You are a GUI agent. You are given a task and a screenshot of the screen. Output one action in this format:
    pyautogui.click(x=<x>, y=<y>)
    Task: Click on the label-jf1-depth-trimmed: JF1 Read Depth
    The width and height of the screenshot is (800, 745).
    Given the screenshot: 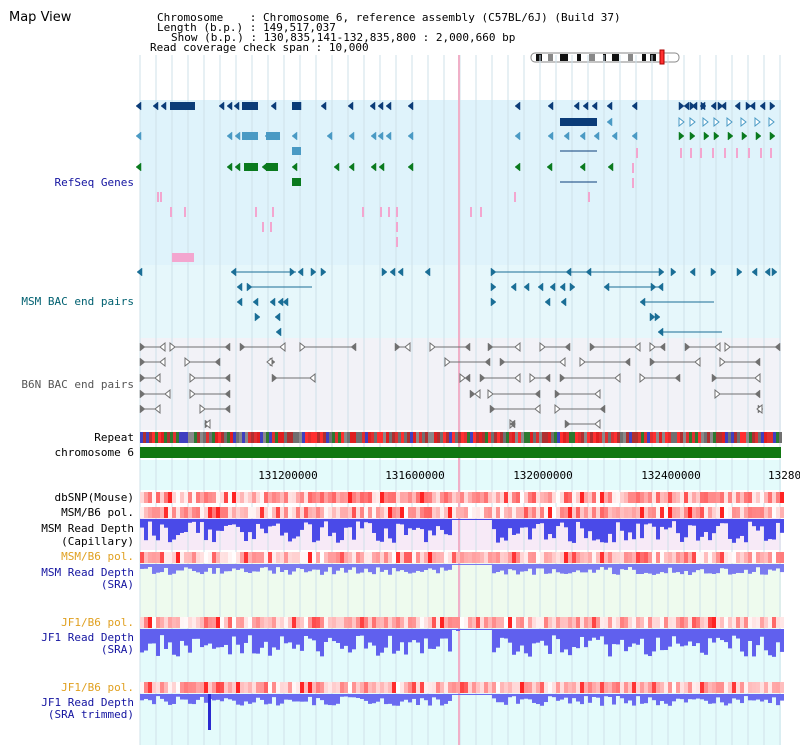 What is the action you would take?
    pyautogui.click(x=87, y=702)
    